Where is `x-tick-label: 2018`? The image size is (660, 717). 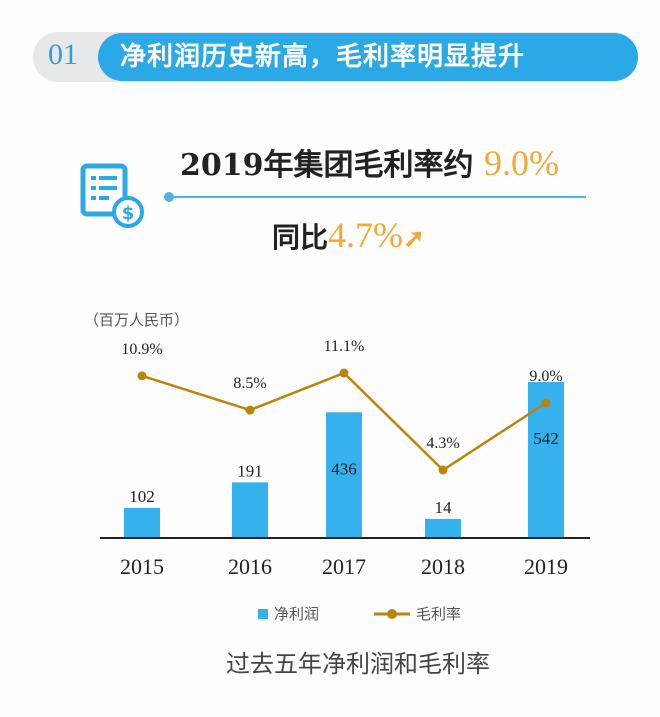
x-tick-label: 2018 is located at coordinates (443, 566).